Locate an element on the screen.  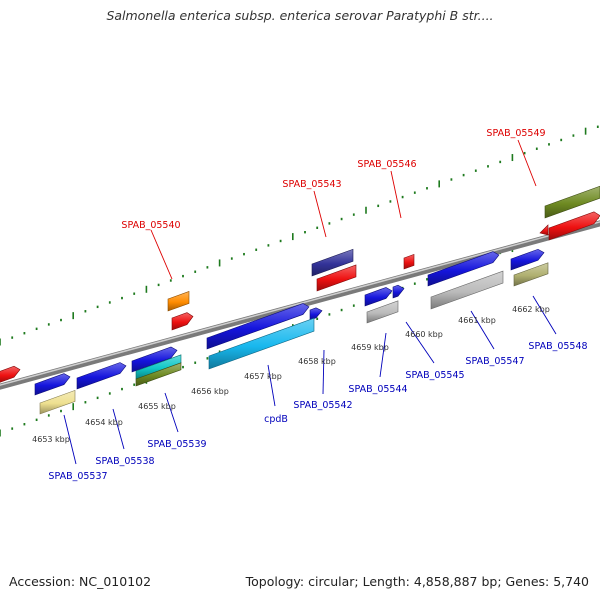
kbp-label: 4654 kbp is located at coordinates (104, 422).